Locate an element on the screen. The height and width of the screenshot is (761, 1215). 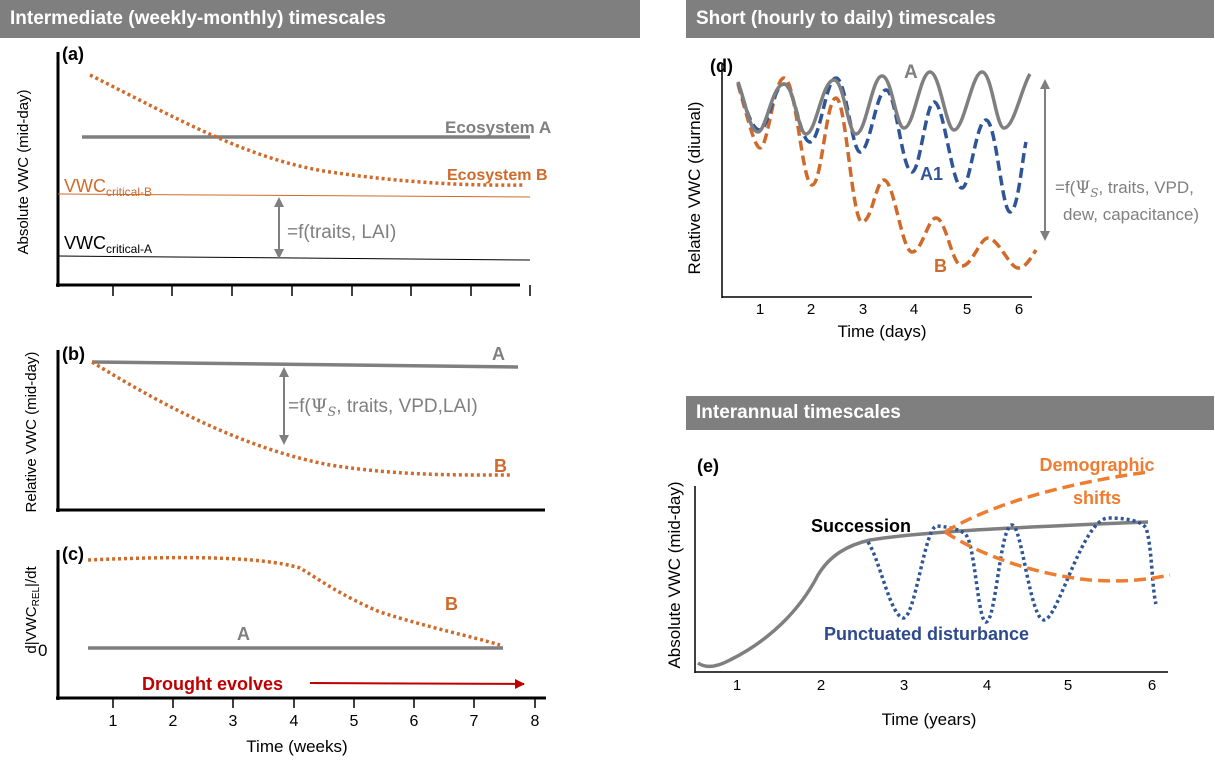
panel-e-demographic-upper-curve is located at coordinates (1046, 502).